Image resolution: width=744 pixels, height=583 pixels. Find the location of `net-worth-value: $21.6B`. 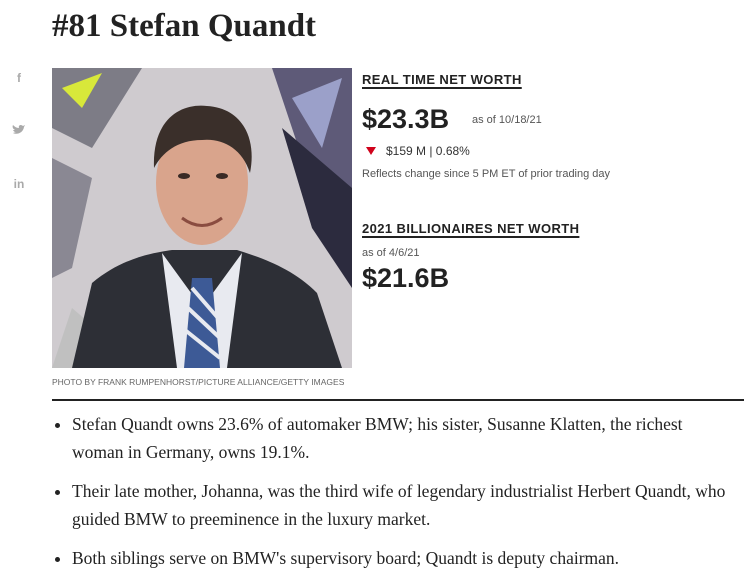

net-worth-value: $21.6B is located at coordinates (406, 278).